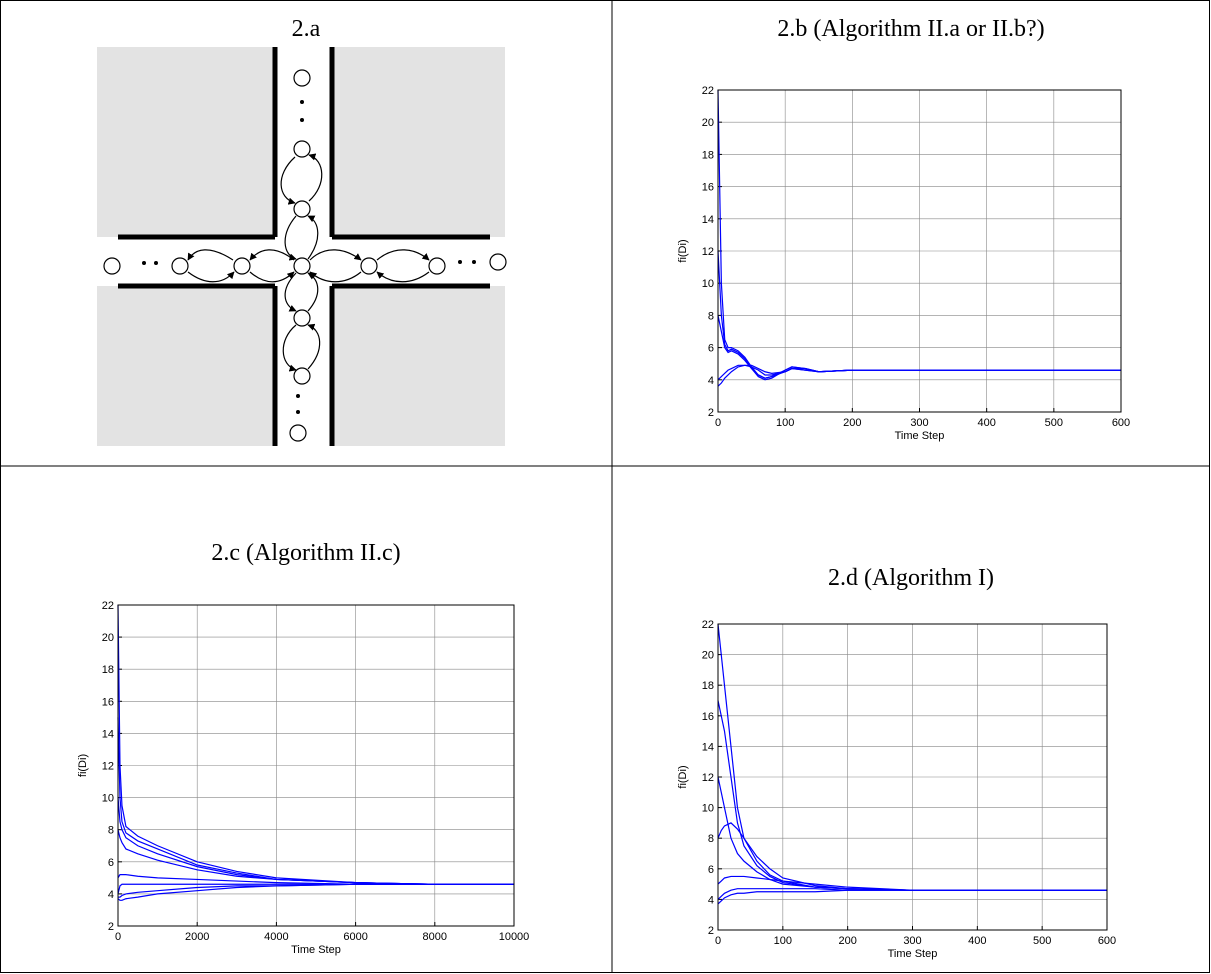  What do you see at coordinates (435, 937) in the screenshot?
I see `x-tick-label: 8000` at bounding box center [435, 937].